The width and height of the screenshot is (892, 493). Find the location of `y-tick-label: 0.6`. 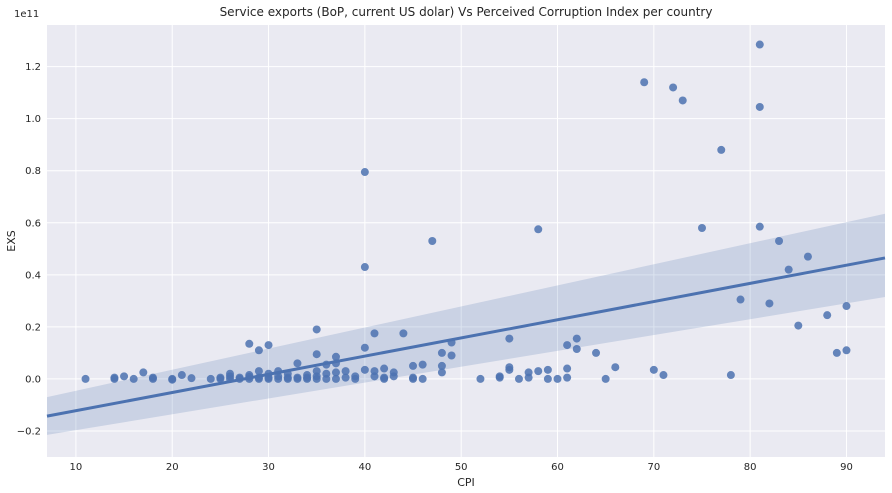

y-tick-label: 0.6 is located at coordinates (33, 223).